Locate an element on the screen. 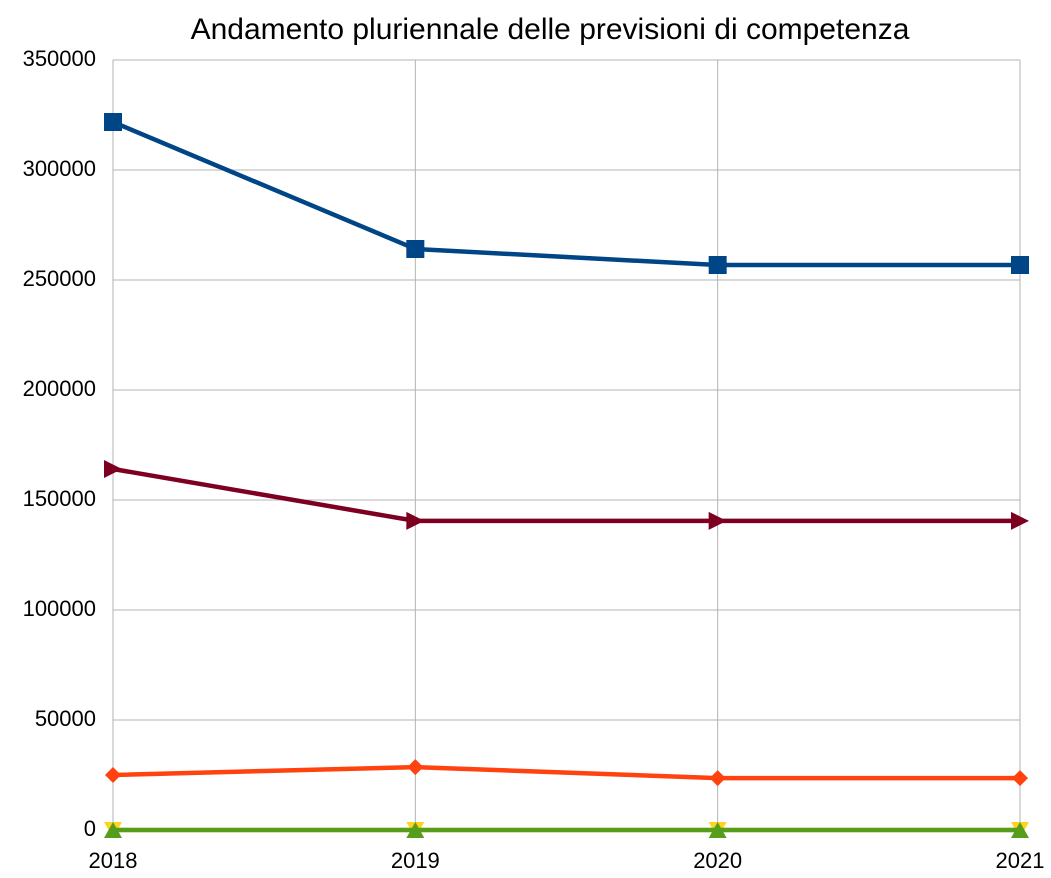 The width and height of the screenshot is (1051, 878). y-tick-label: 250000 is located at coordinates (59, 278).